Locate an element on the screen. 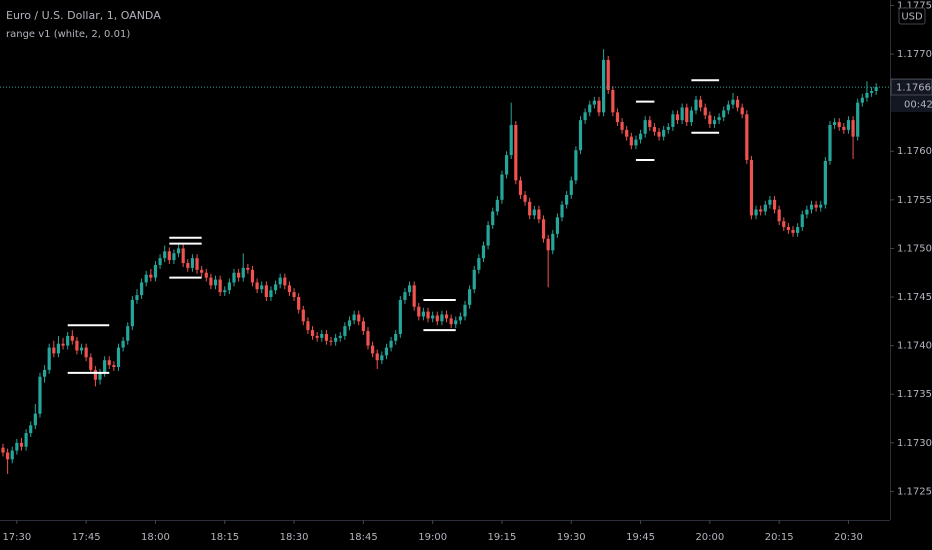 The width and height of the screenshot is (932, 550). currency: USD is located at coordinates (912, 17).